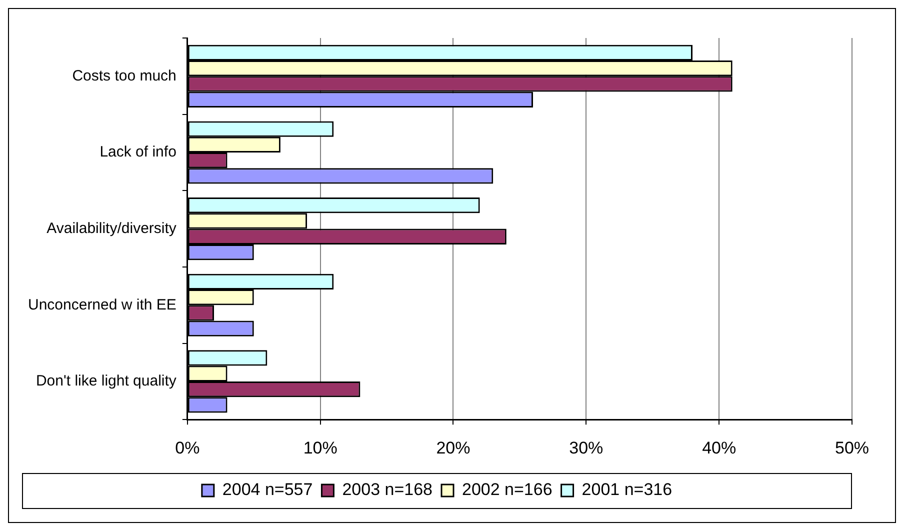  Describe the element at coordinates (102, 305) in the screenshot. I see `y-tick-label: Unconcerned w ith EE` at that location.